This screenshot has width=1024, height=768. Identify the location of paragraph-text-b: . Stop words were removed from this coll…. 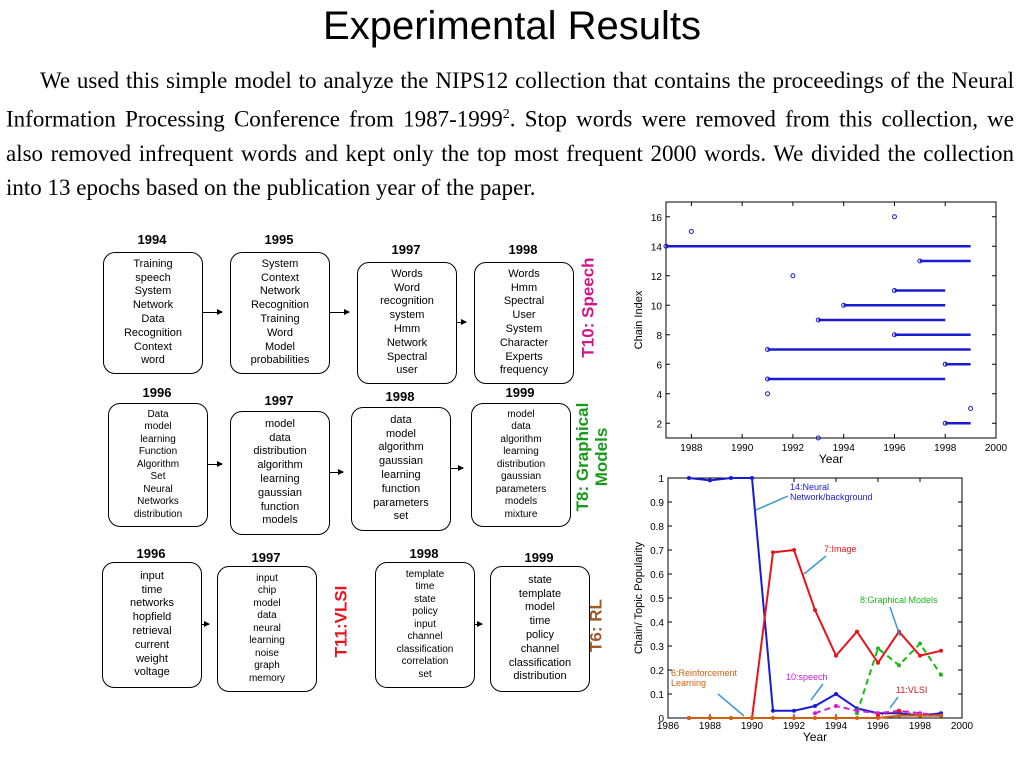
(510, 153).